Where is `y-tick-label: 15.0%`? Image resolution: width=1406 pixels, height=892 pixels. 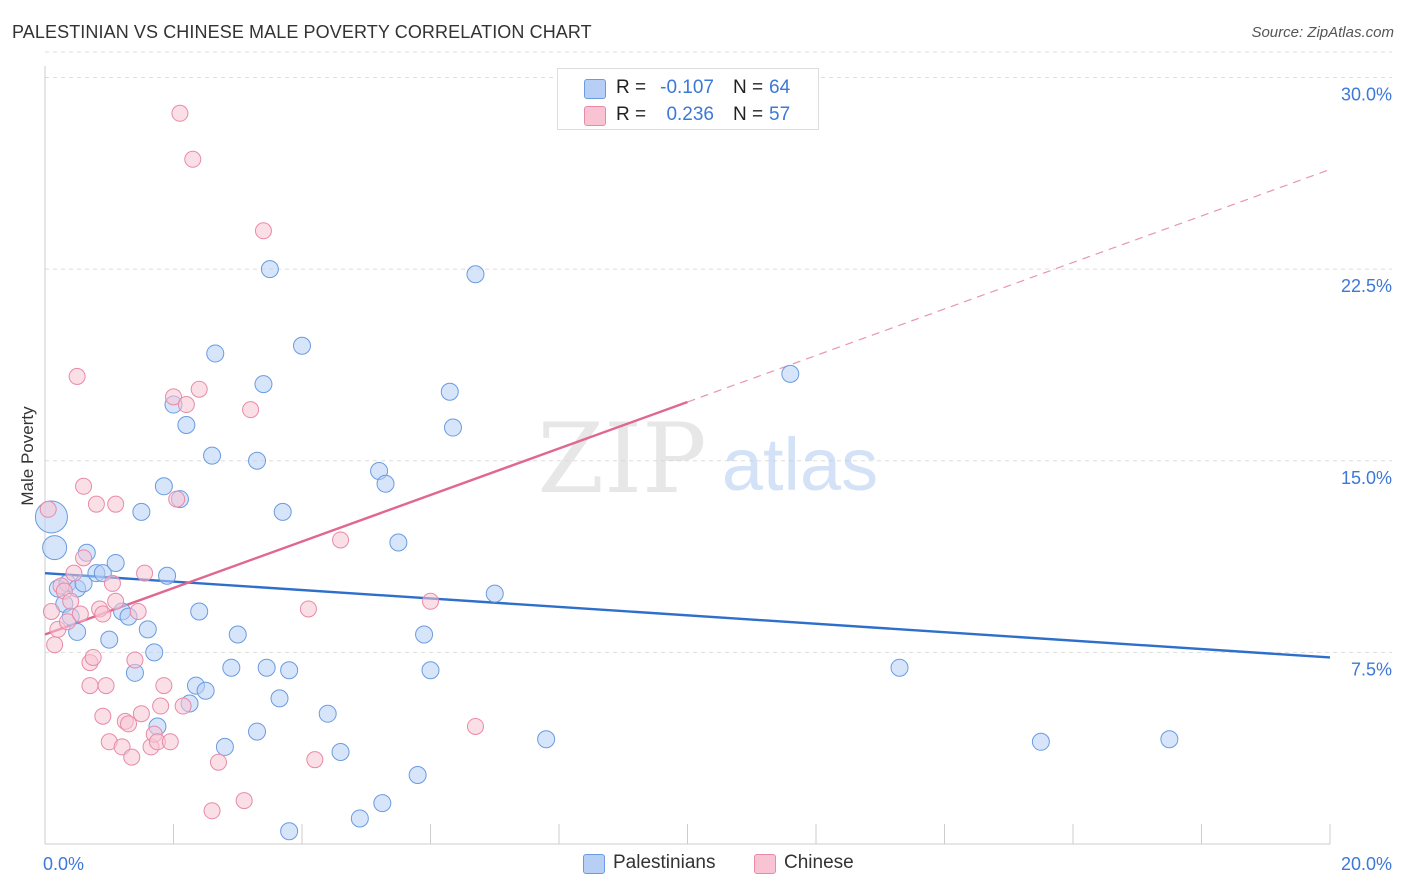 y-tick-label: 15.0% is located at coordinates (1366, 478).